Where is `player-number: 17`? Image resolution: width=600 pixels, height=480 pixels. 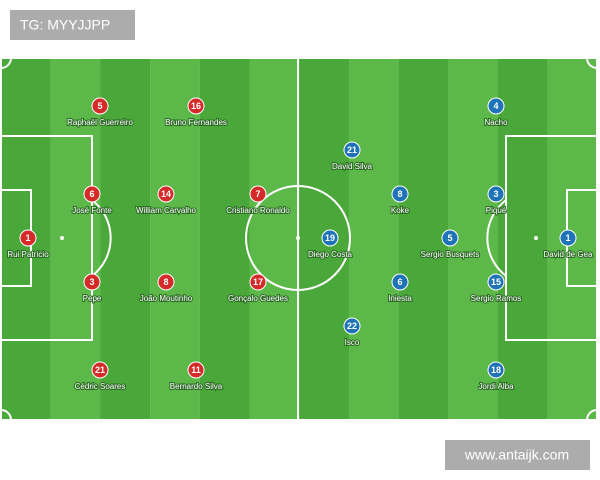 player-number: 17 is located at coordinates (258, 282).